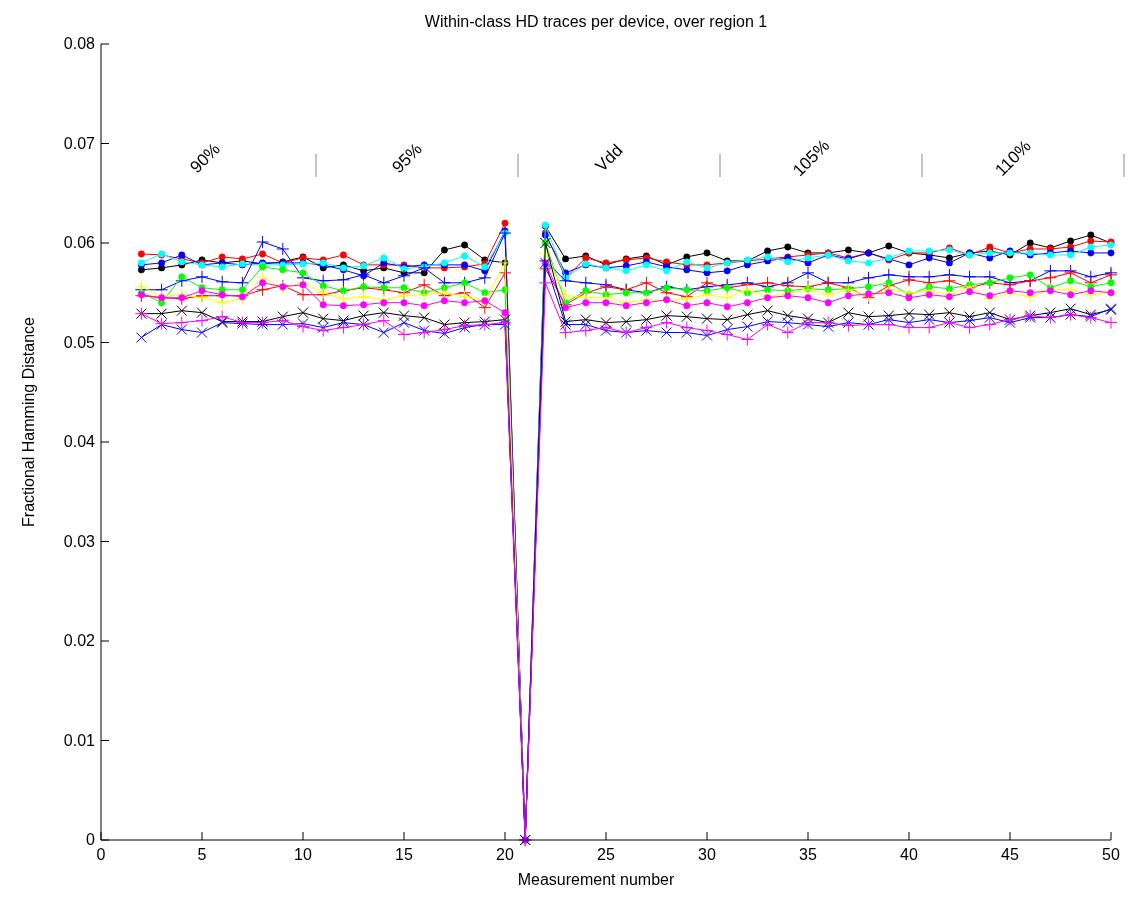  Describe the element at coordinates (505, 854) in the screenshot. I see `x-tick-label: 20` at that location.